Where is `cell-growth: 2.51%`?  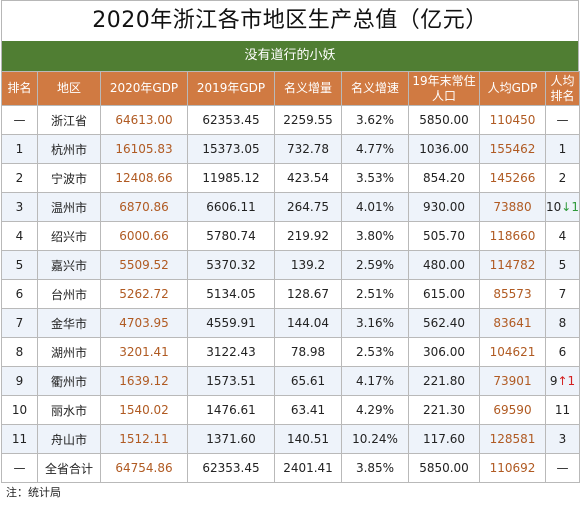 cell-growth: 2.51% is located at coordinates (375, 294).